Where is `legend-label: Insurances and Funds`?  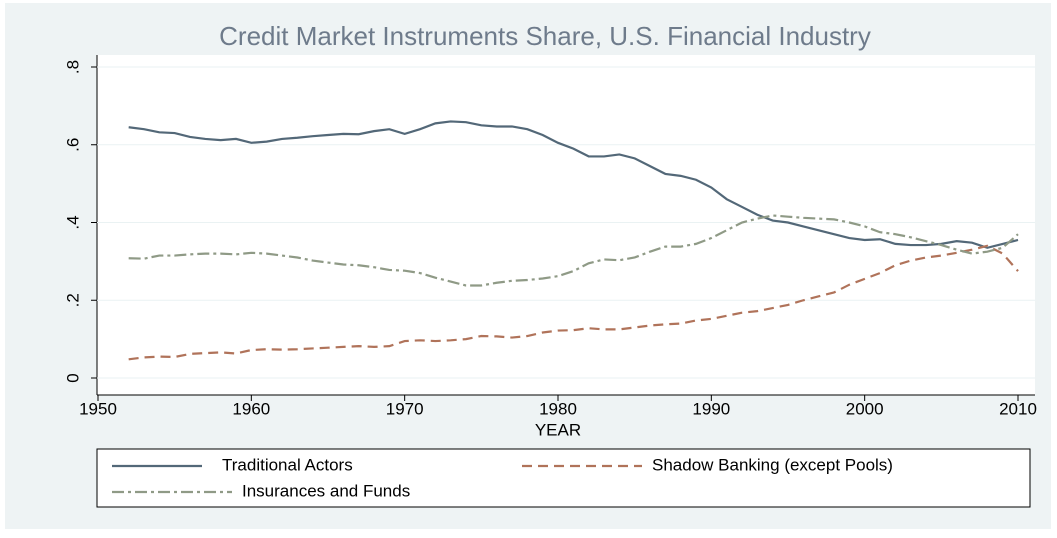
legend-label: Insurances and Funds is located at coordinates (326, 490).